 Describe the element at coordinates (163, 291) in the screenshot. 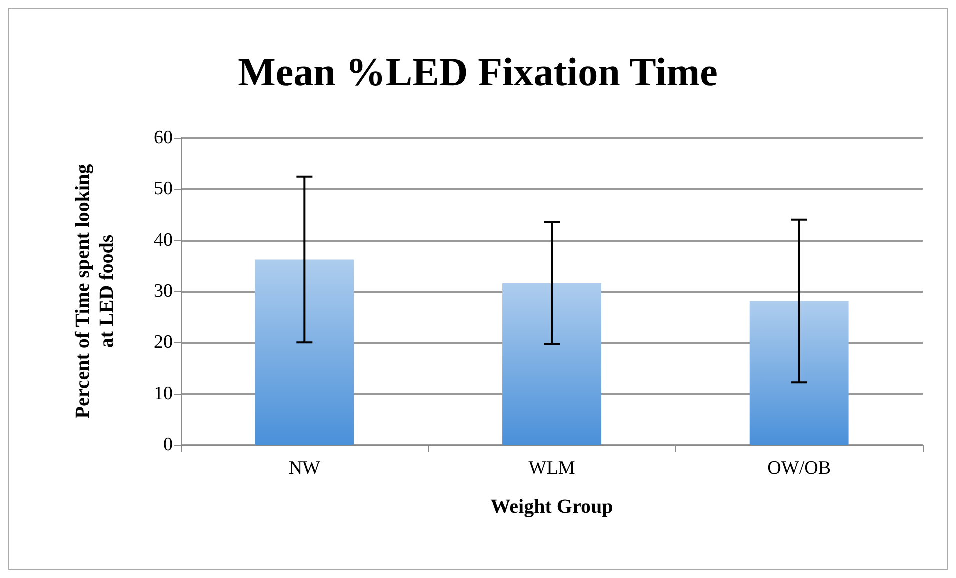

I see `y-tick-label: 30` at that location.